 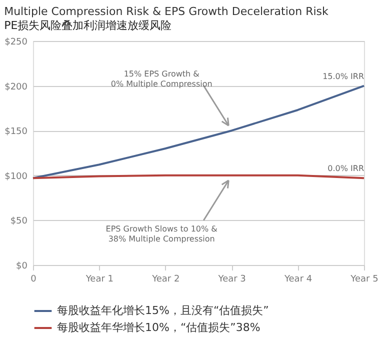 What do you see at coordinates (167, 11) in the screenshot?
I see `chart-title: Multiple Compression Risk & EPS Growth Deceleration Risk` at bounding box center [167, 11].